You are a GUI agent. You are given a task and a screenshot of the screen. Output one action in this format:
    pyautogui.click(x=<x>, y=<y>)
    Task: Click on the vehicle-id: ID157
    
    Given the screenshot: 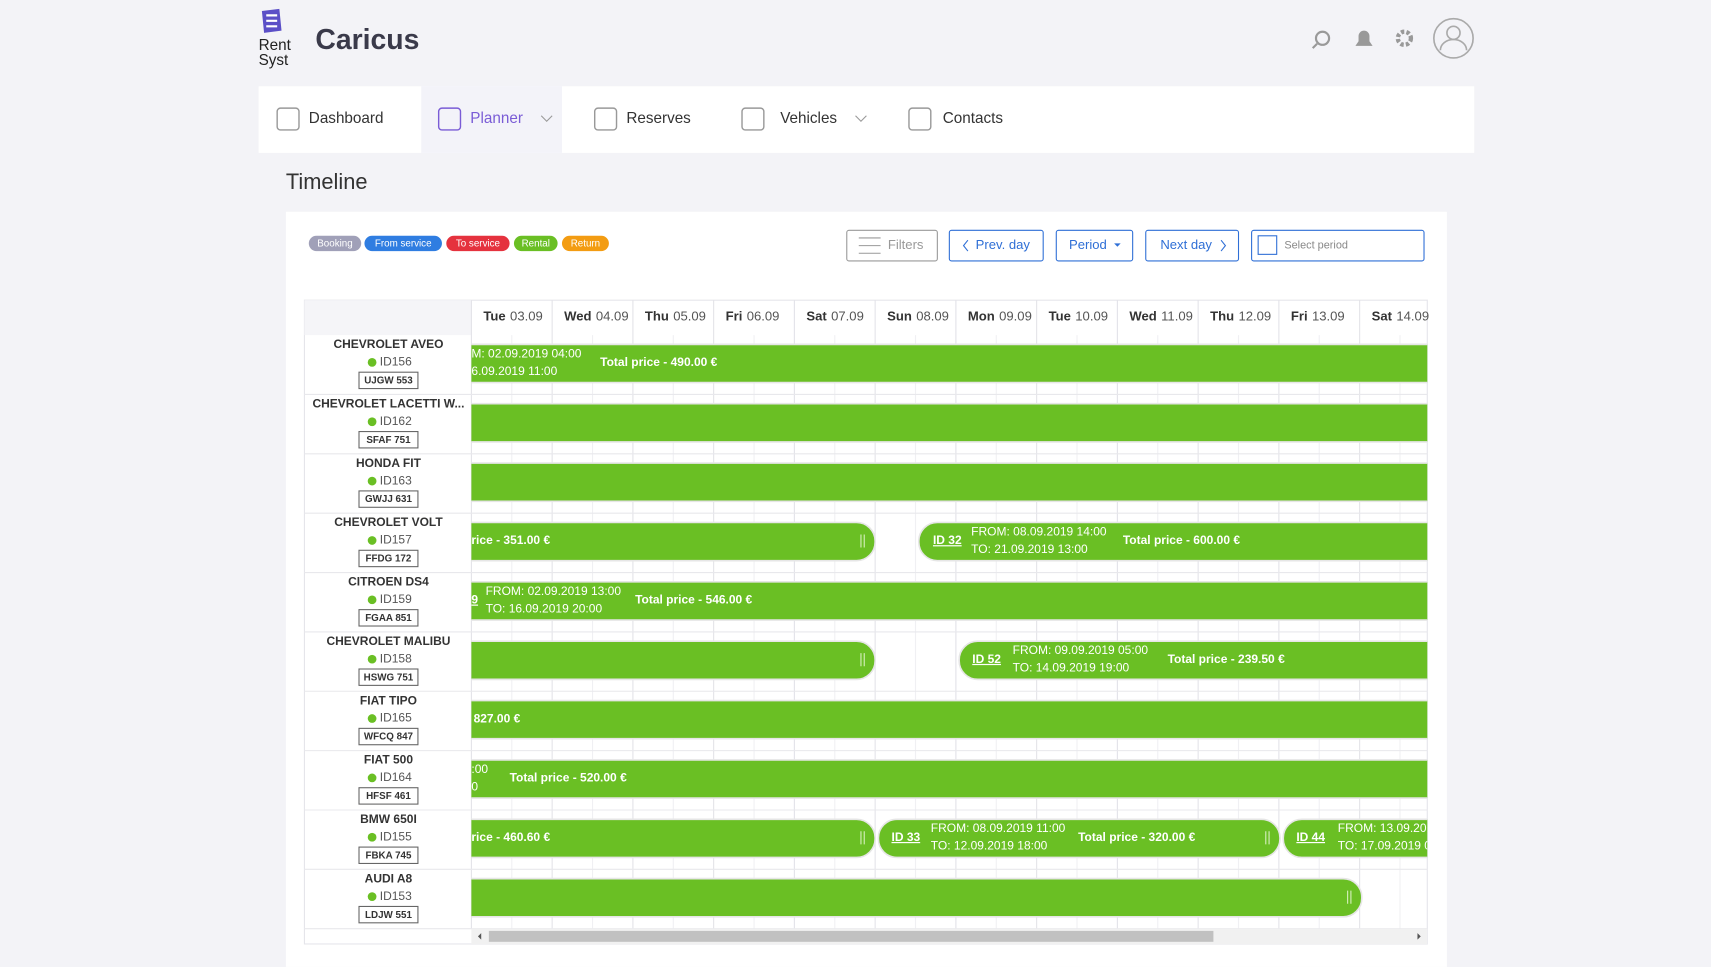 What is the action you would take?
    pyautogui.click(x=396, y=540)
    